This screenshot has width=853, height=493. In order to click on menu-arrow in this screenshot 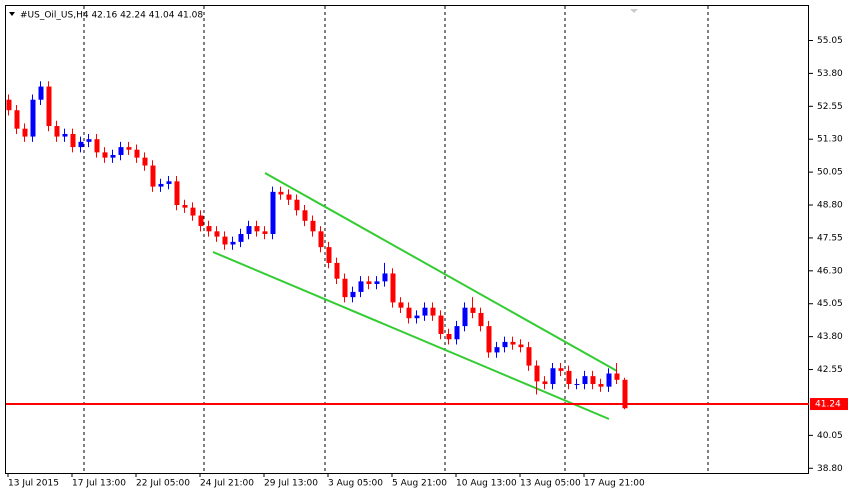, I will do `click(12, 14)`.